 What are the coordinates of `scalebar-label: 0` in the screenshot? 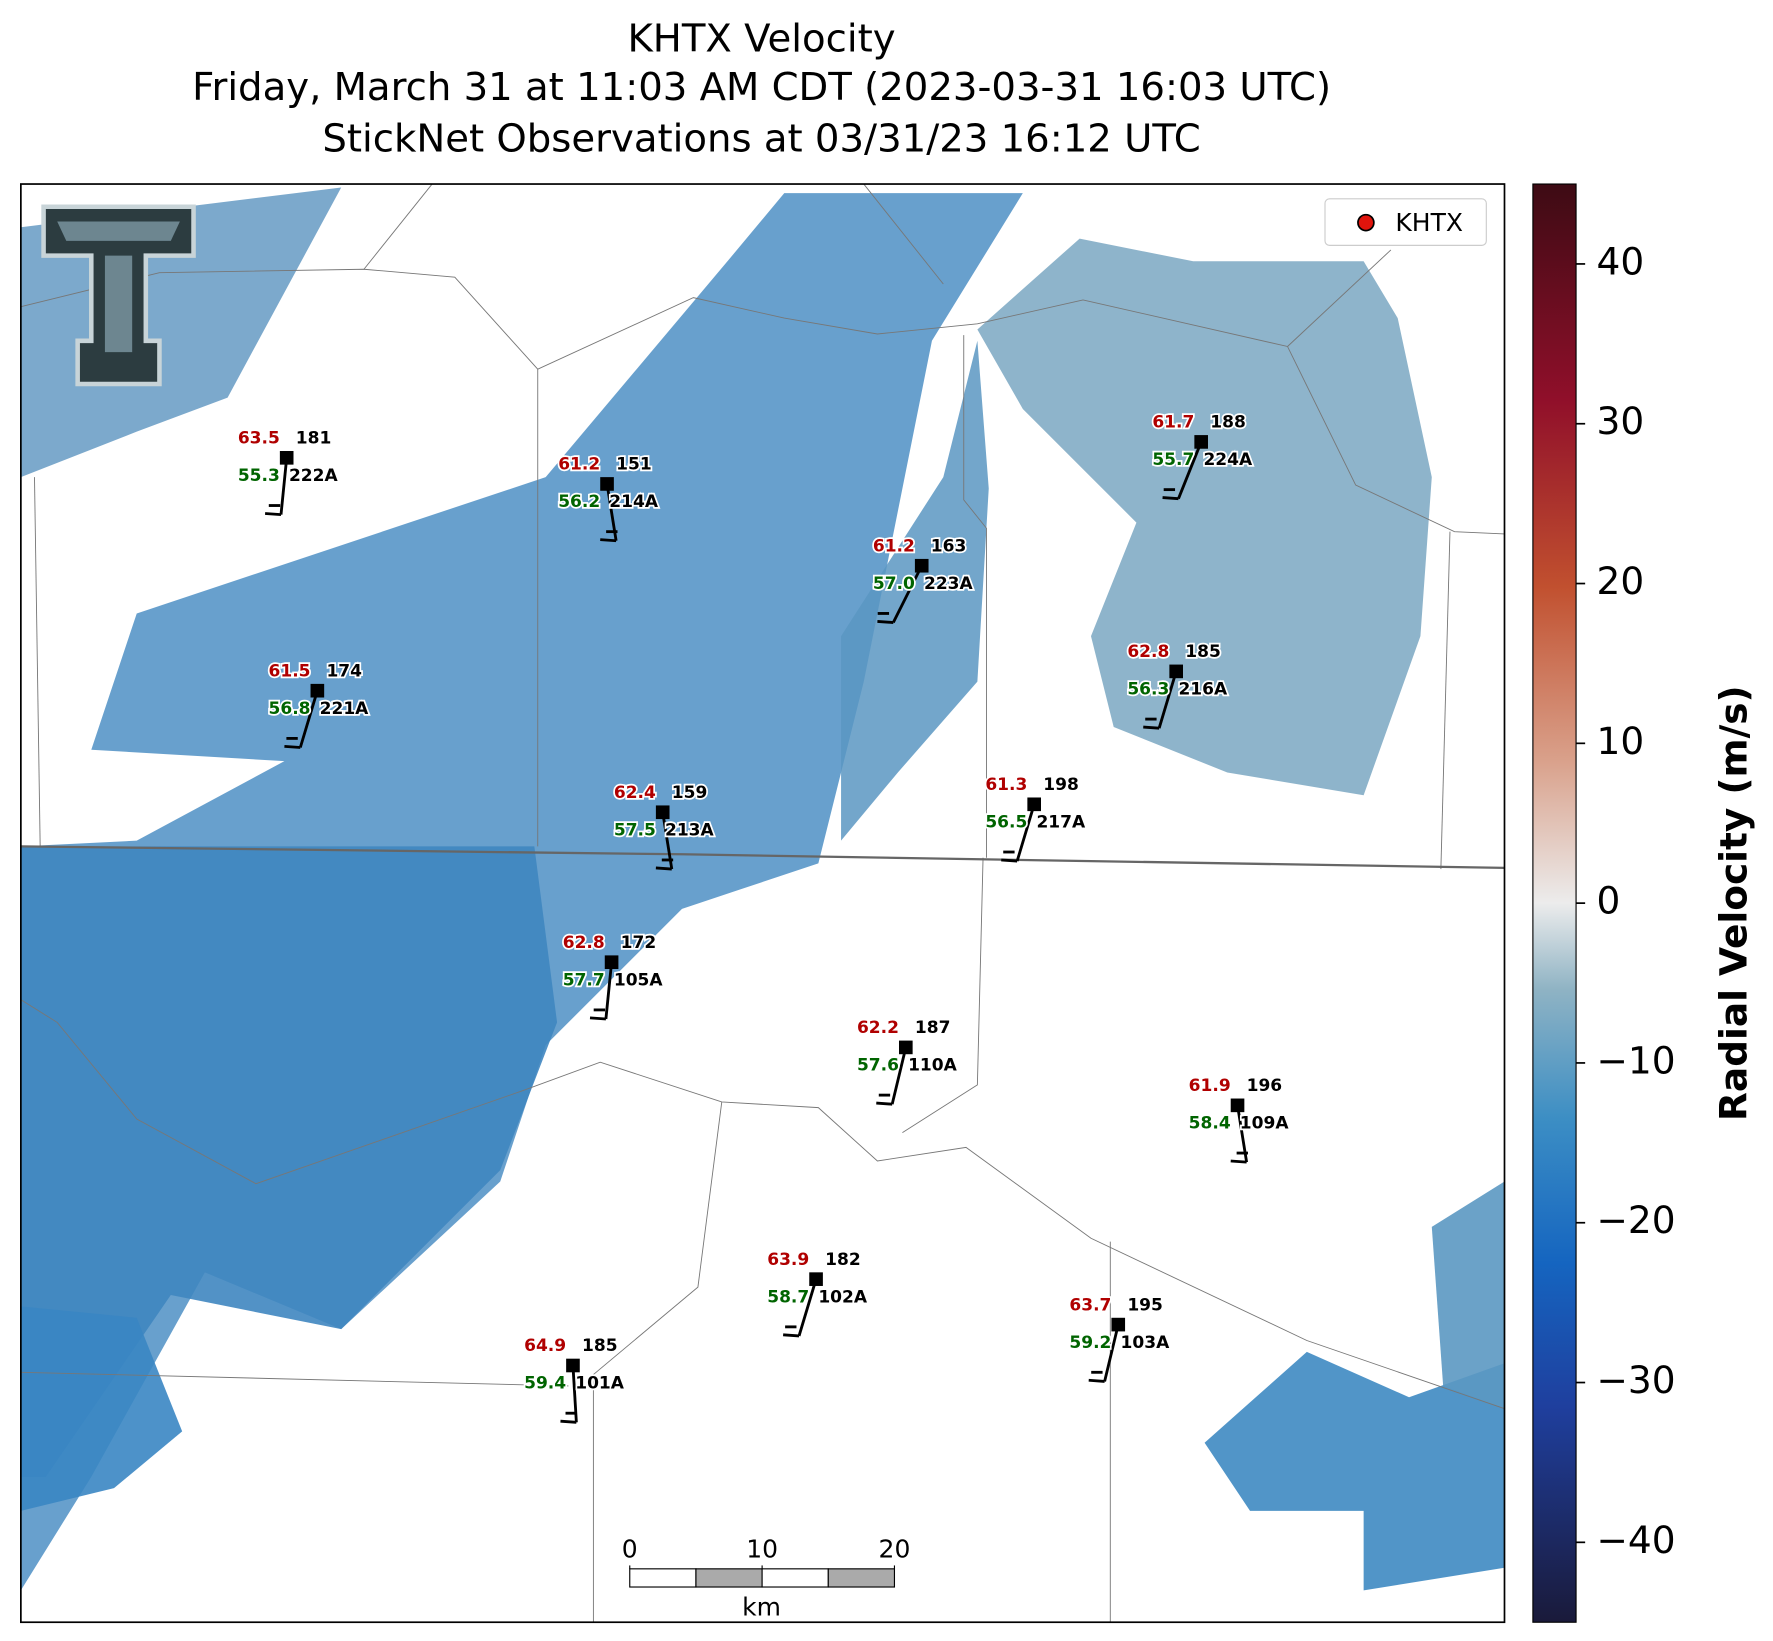 It's located at (630, 1549).